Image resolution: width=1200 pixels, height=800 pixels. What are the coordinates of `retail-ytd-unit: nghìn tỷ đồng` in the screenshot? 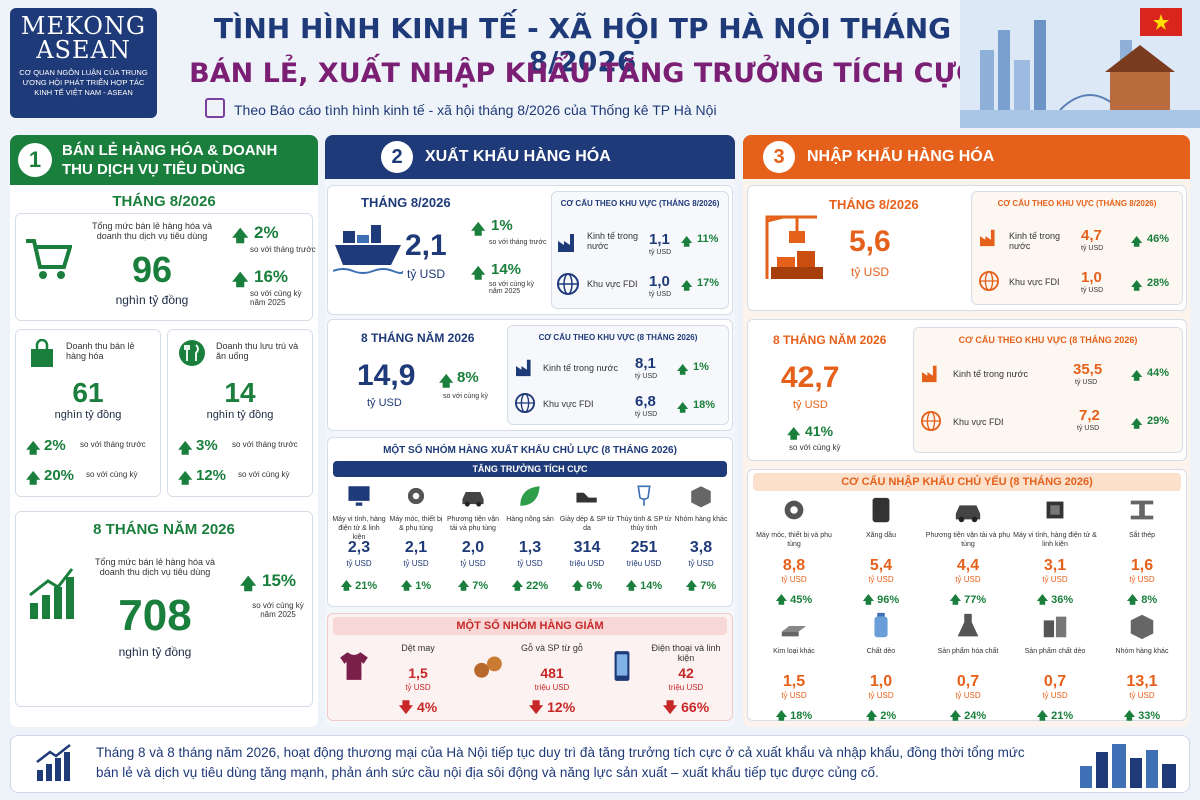 It's located at (155, 652).